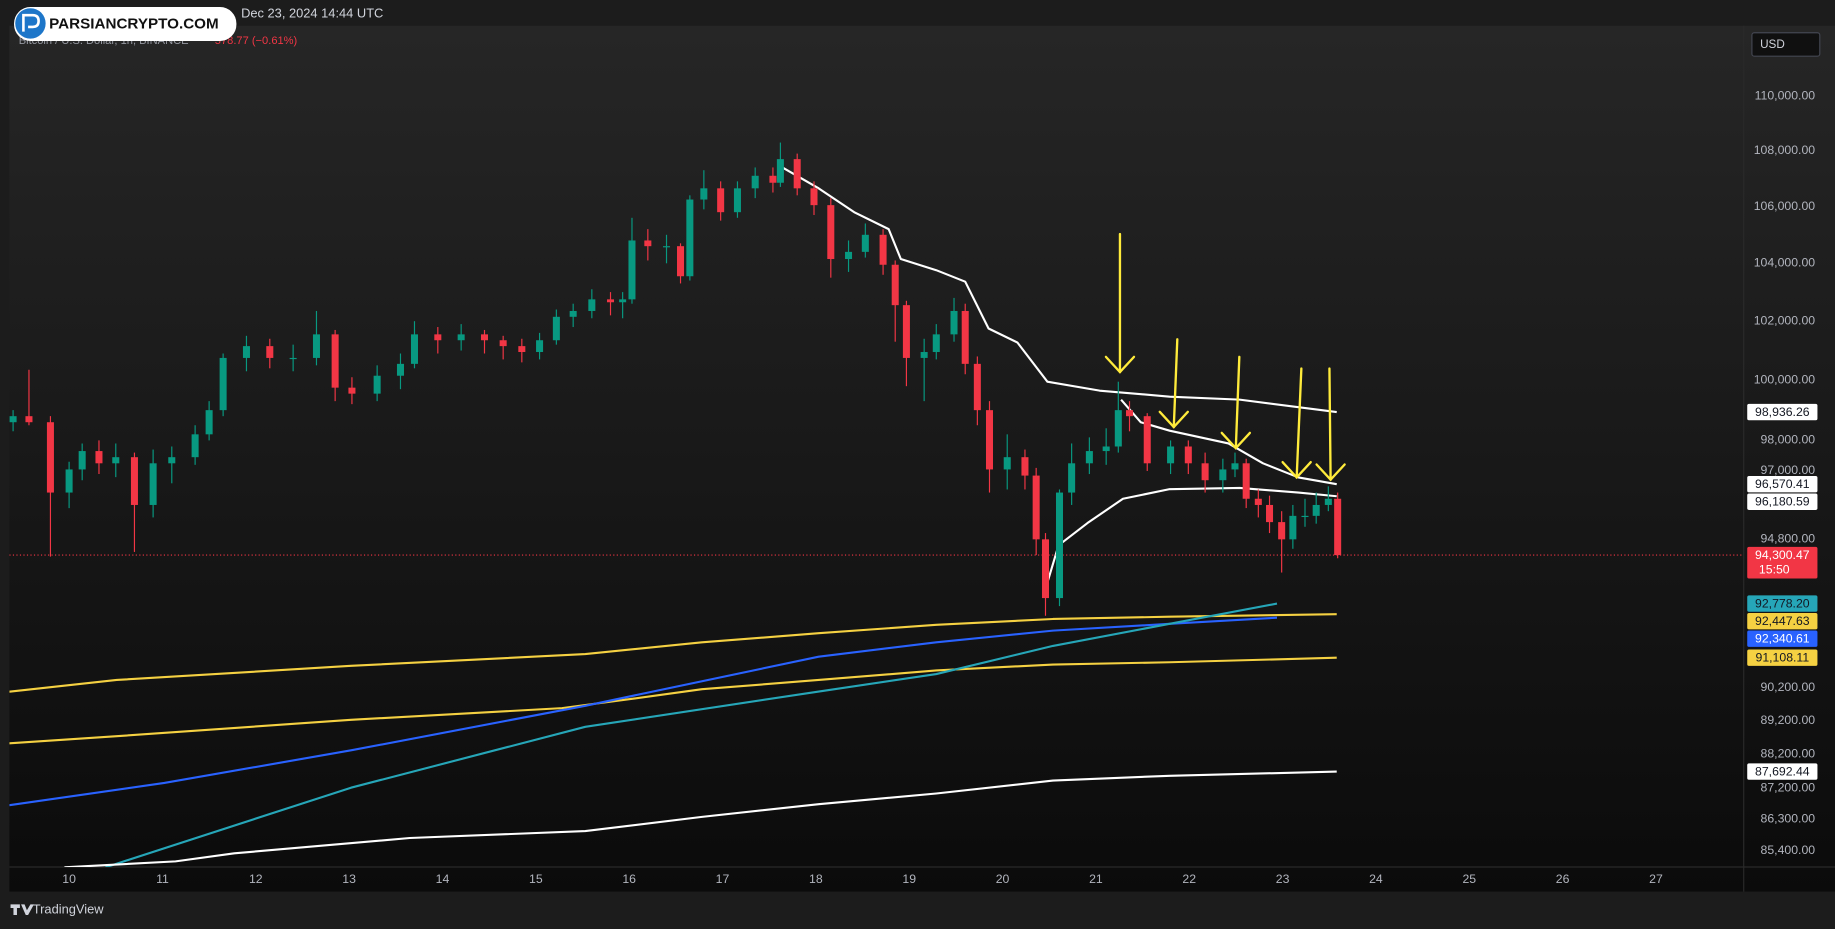 The height and width of the screenshot is (929, 1835). I want to click on x-tick-label: 17, so click(723, 879).